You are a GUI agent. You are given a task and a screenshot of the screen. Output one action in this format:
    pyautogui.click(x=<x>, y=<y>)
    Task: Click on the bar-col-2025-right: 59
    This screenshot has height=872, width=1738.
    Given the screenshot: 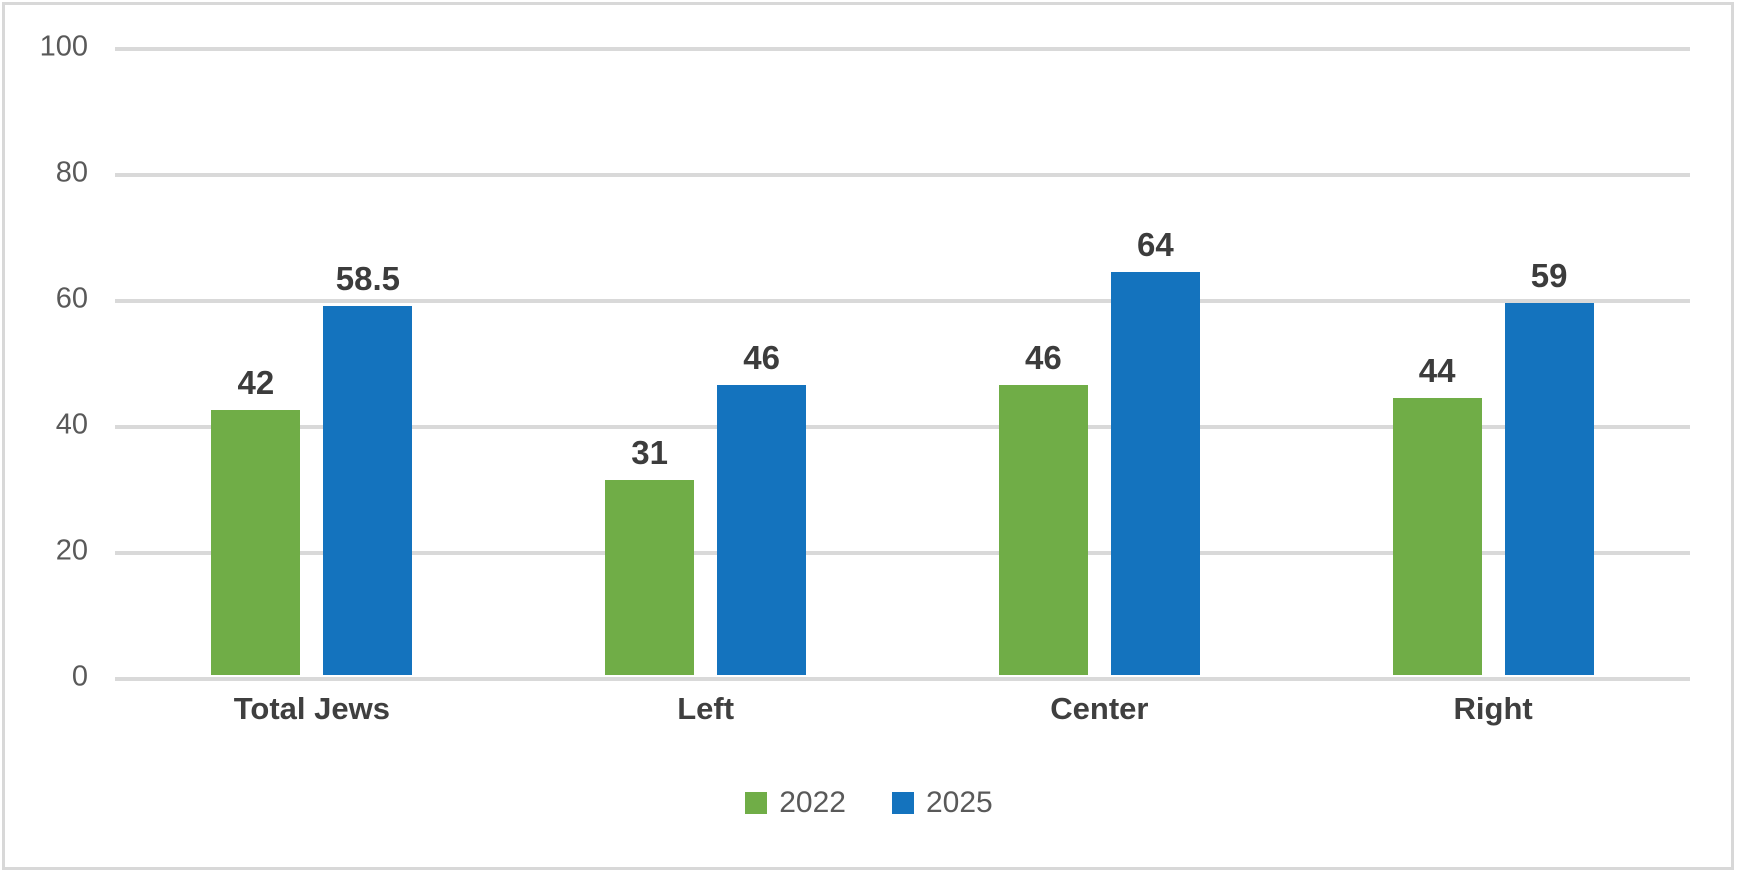 What is the action you would take?
    pyautogui.click(x=1549, y=466)
    